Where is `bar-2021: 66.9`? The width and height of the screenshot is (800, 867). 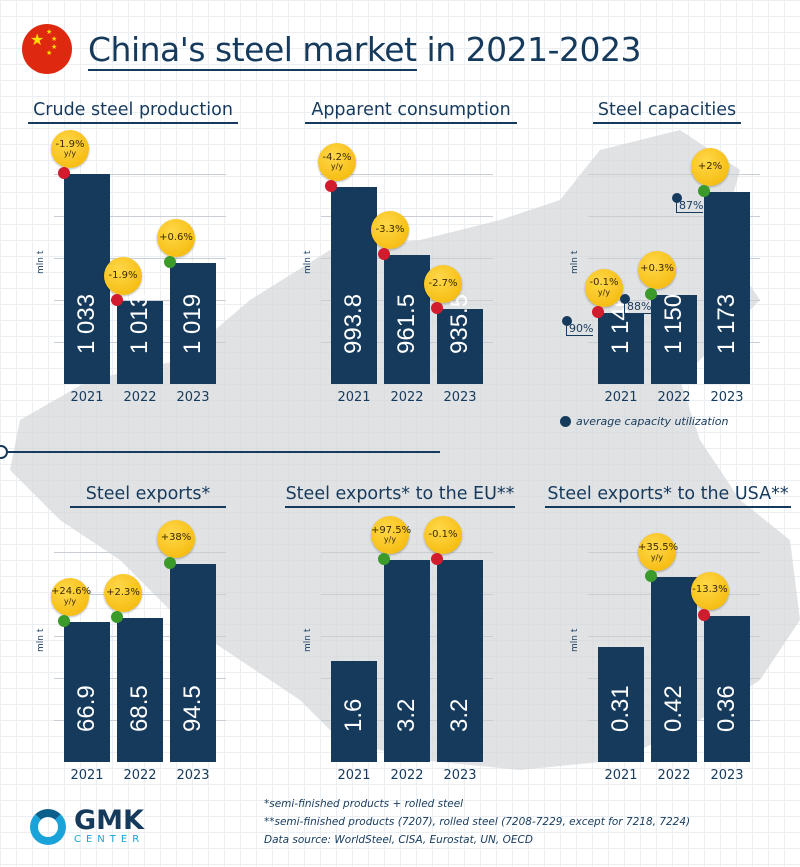
bar-2021: 66.9 is located at coordinates (87, 691).